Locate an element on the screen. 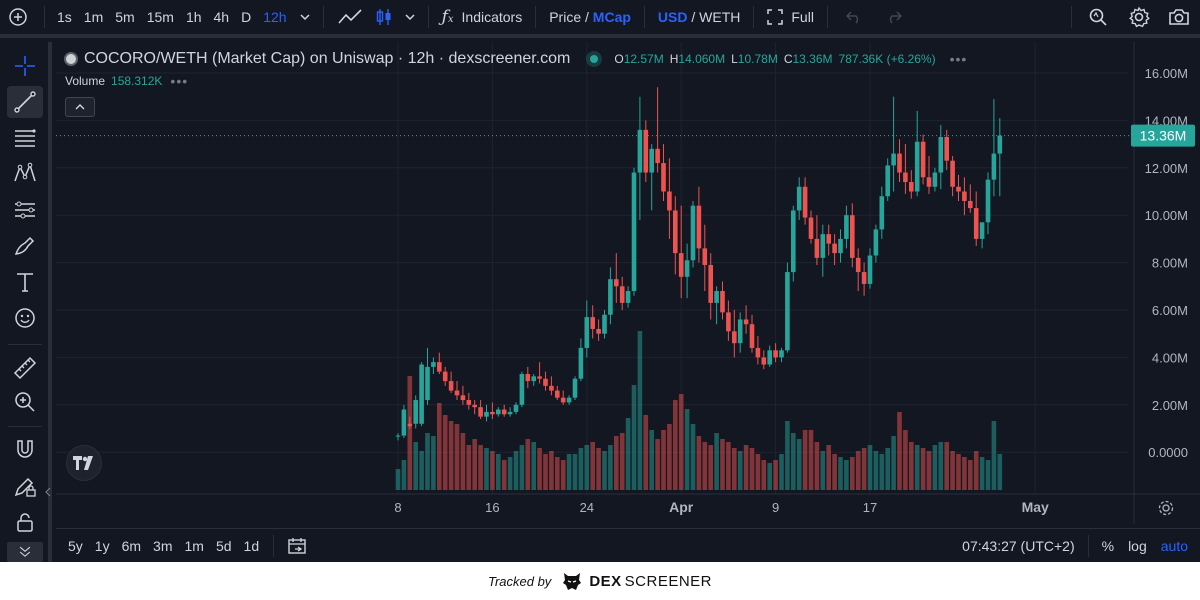  collapse-legend-button is located at coordinates (80, 107).